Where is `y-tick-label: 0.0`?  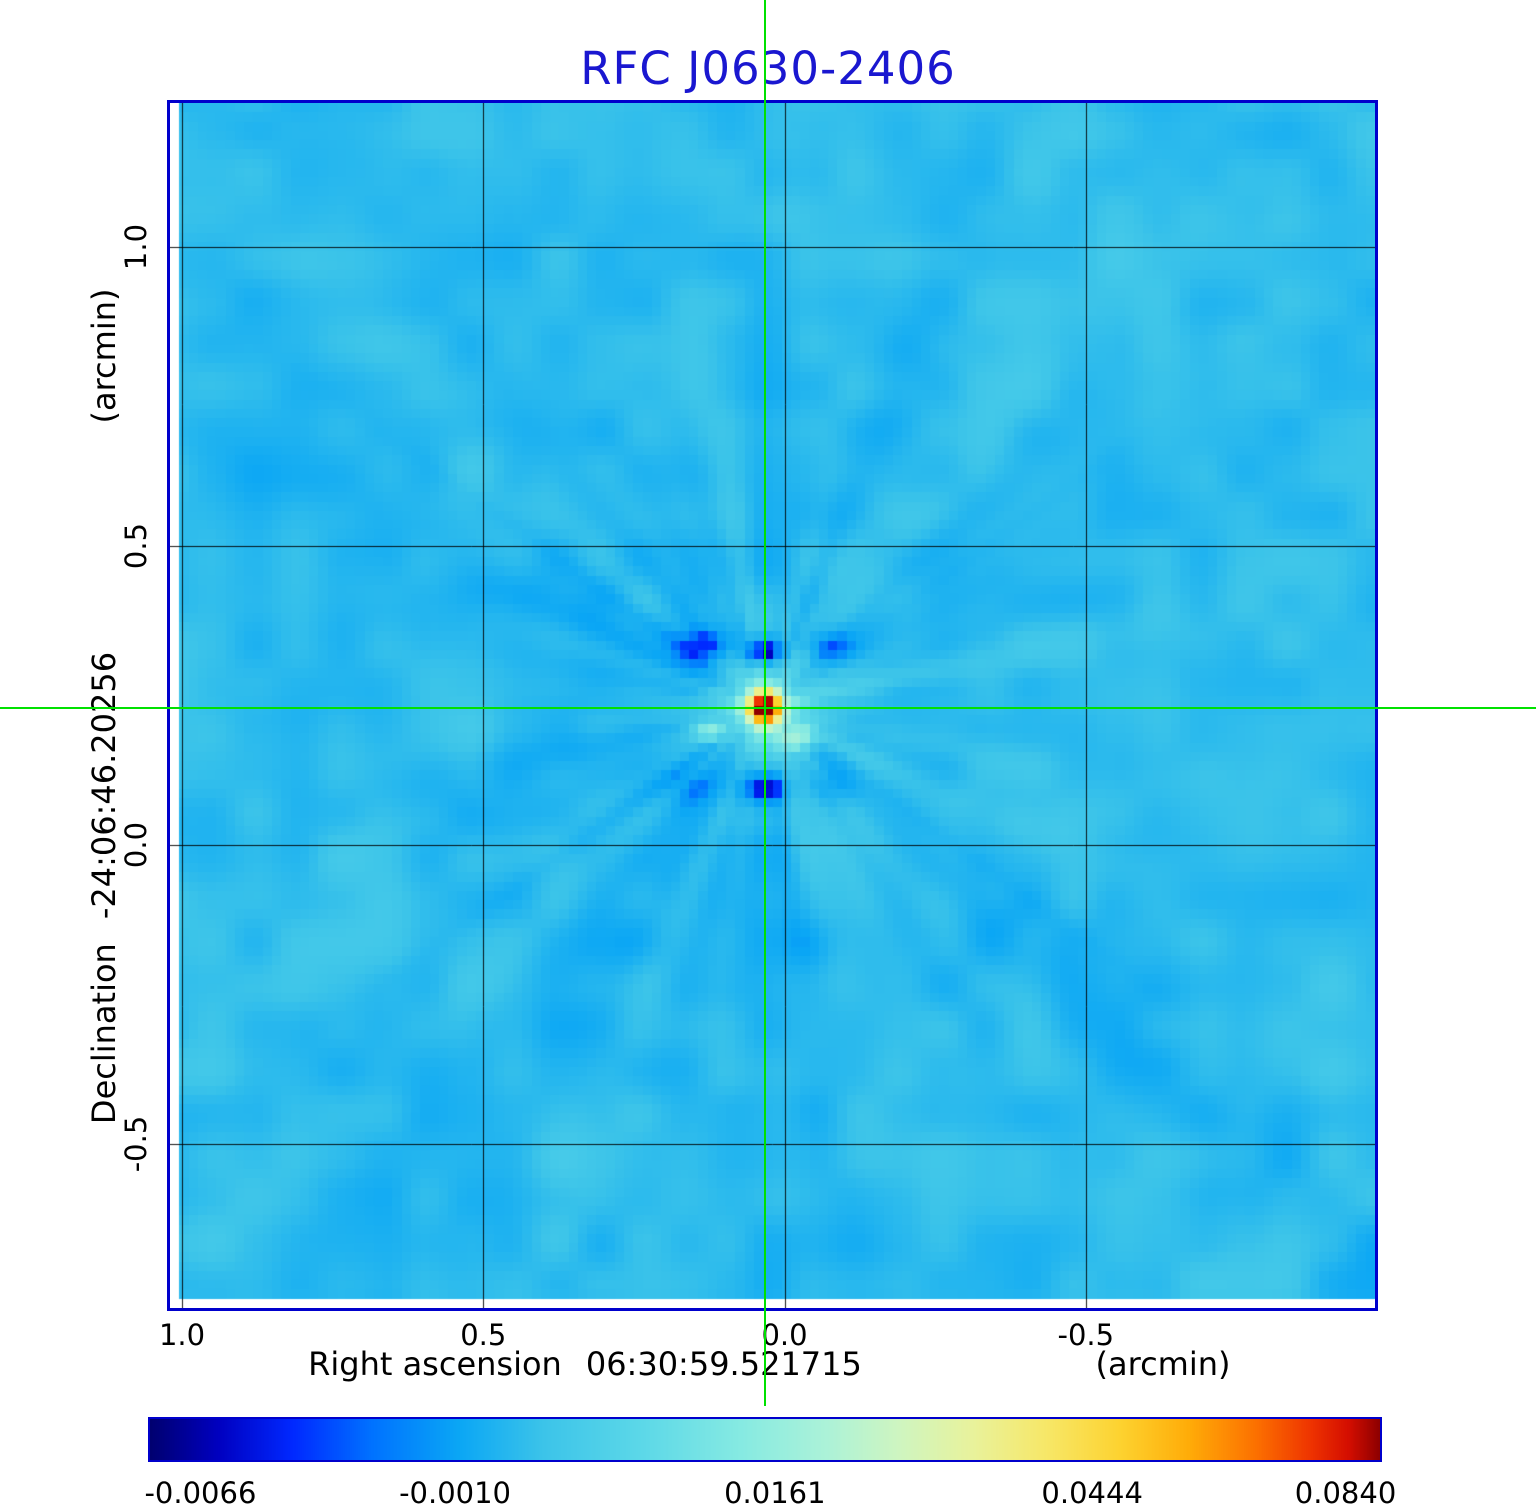 y-tick-label: 0.0 is located at coordinates (136, 844).